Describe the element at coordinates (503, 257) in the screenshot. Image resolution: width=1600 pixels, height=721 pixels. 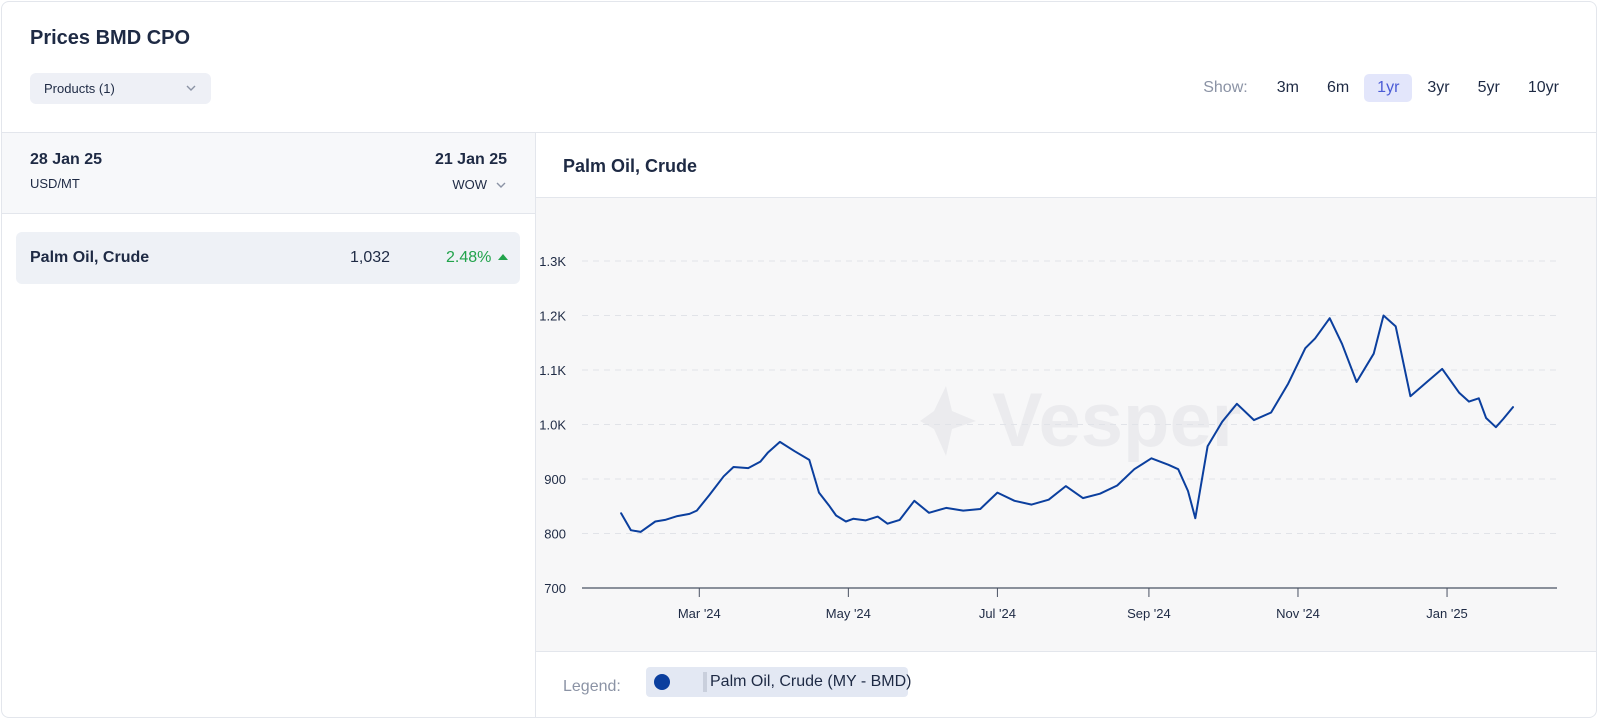
I see `triangle-up-icon` at that location.